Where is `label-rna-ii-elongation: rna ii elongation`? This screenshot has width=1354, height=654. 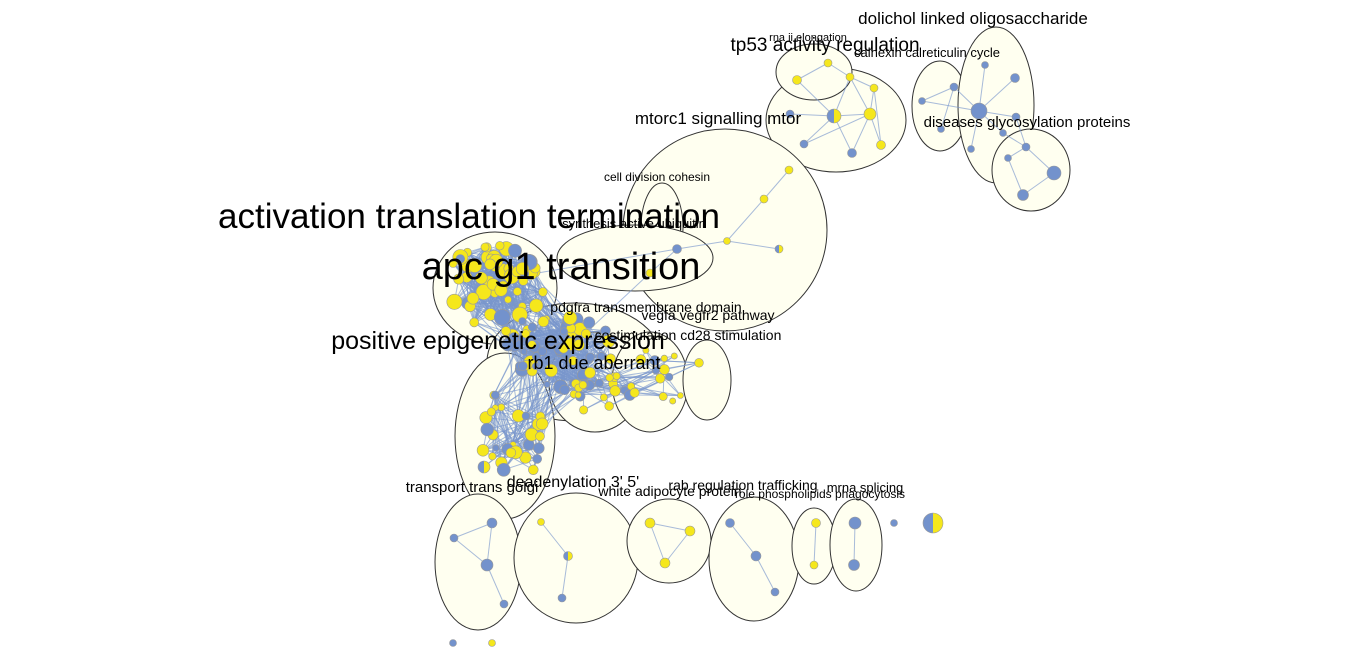
label-rna-ii-elongation: rna ii elongation is located at coordinates (808, 38).